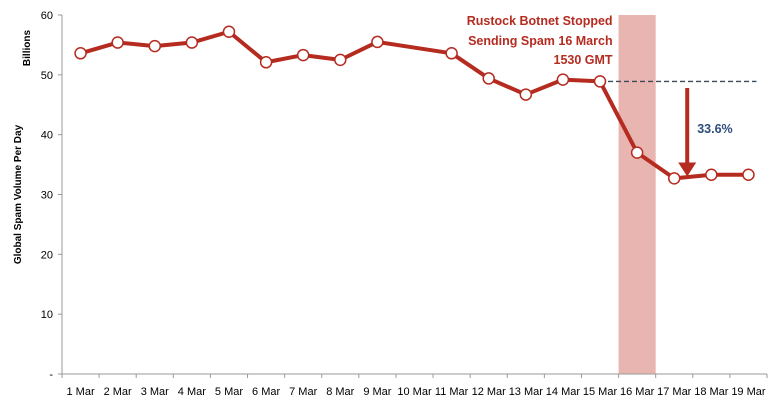 The width and height of the screenshot is (777, 407). What do you see at coordinates (47, 76) in the screenshot?
I see `y-tick-label: 50` at bounding box center [47, 76].